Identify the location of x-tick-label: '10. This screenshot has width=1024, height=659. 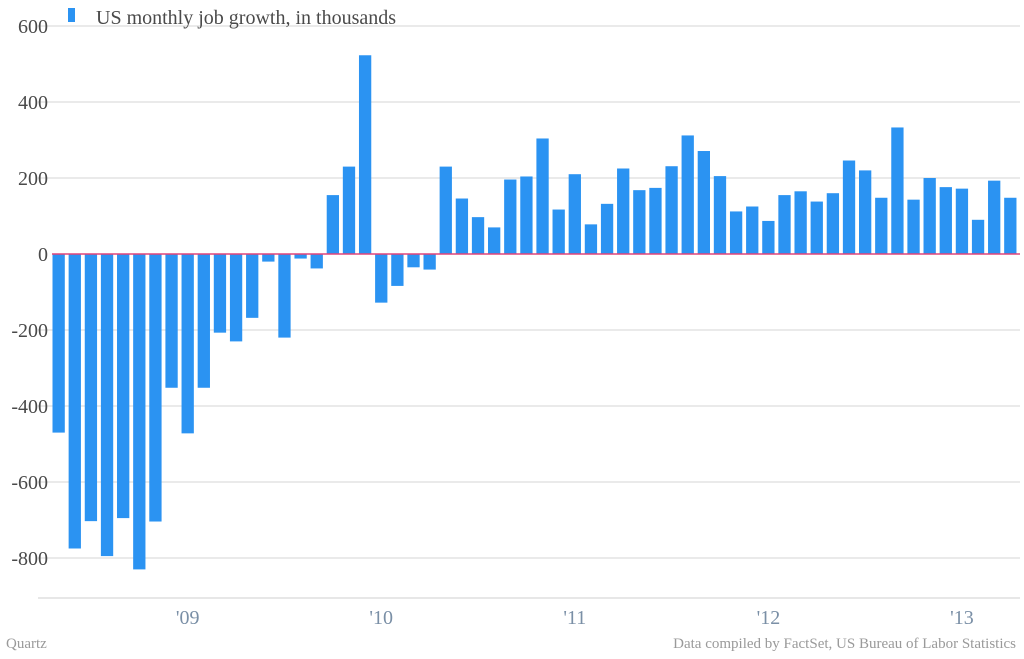
(381, 618).